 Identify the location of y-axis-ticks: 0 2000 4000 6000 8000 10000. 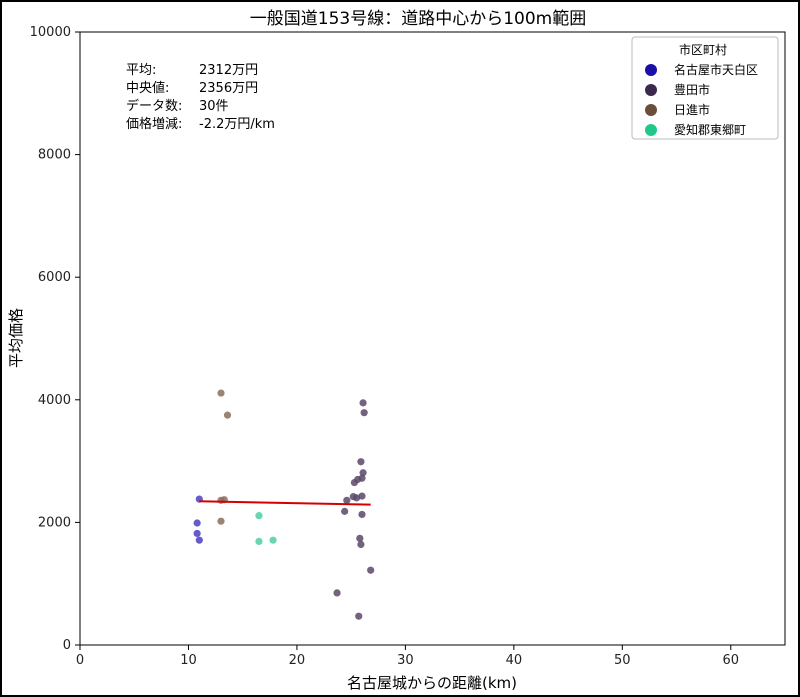
(55, 339).